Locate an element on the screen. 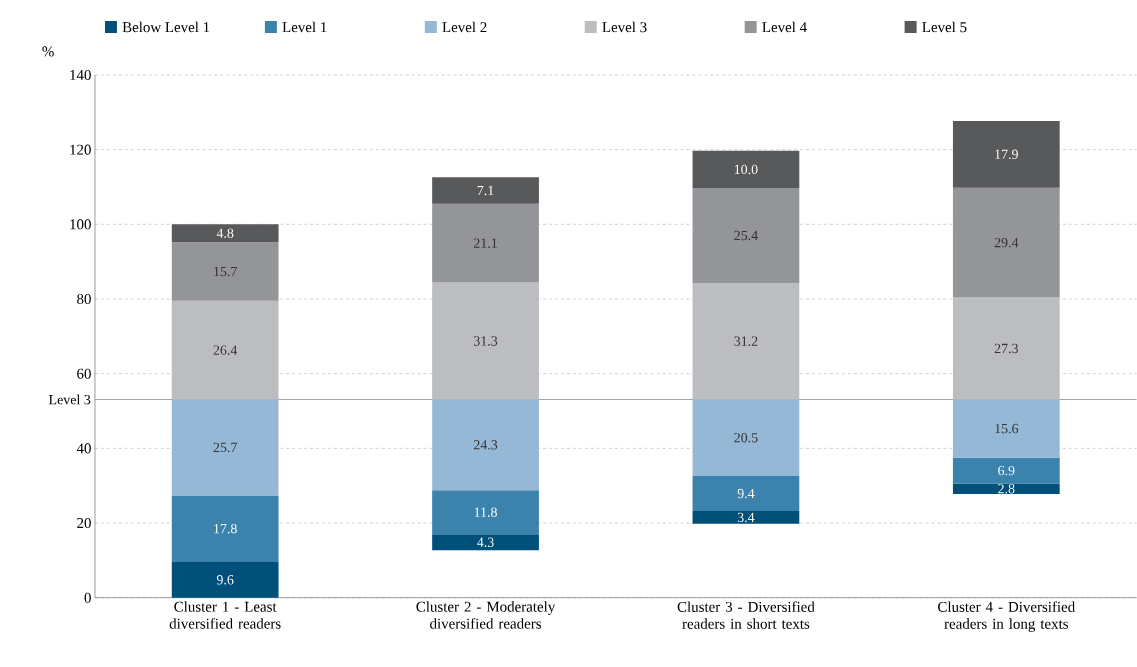 Image resolution: width=1137 pixels, height=667 pixels. legend-label: Level 1 is located at coordinates (304, 27).